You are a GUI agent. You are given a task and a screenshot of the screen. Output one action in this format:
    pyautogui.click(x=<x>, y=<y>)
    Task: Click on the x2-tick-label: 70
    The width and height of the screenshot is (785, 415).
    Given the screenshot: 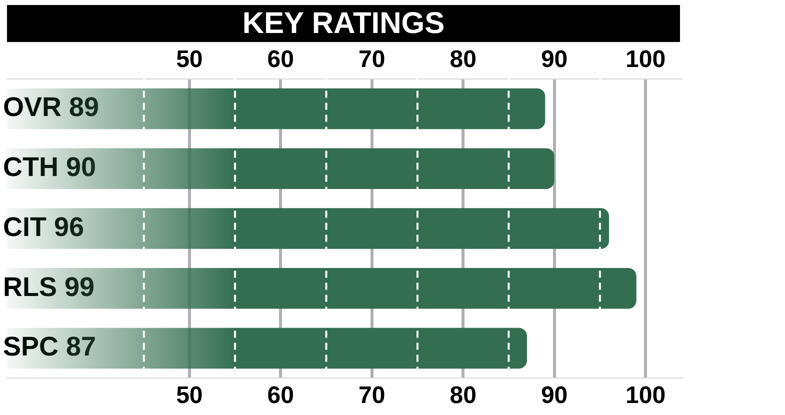 What is the action you would take?
    pyautogui.click(x=372, y=396)
    